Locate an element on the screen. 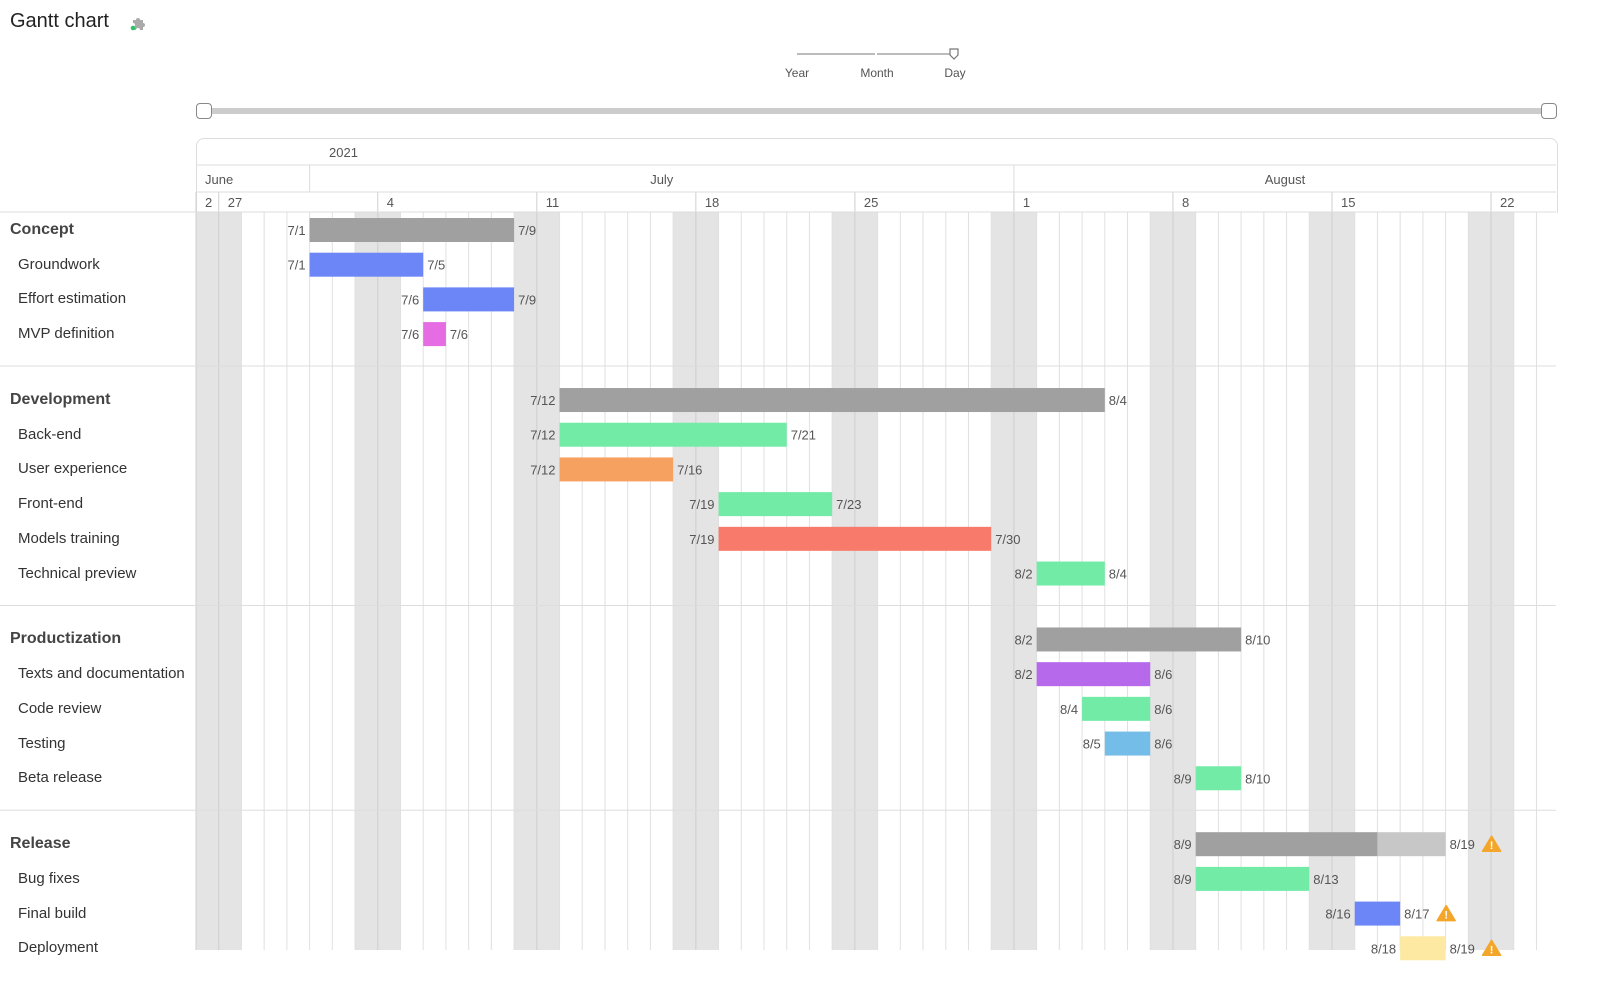 Image resolution: width=1600 pixels, height=981 pixels. group-label: Release is located at coordinates (40, 844).